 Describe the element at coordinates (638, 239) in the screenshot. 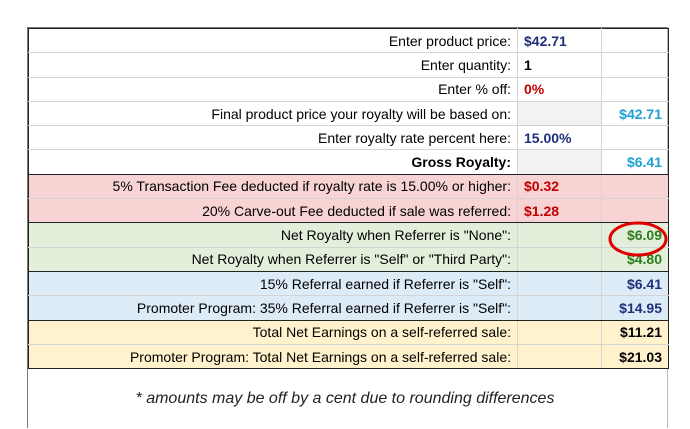

I see `highlight-circle` at that location.